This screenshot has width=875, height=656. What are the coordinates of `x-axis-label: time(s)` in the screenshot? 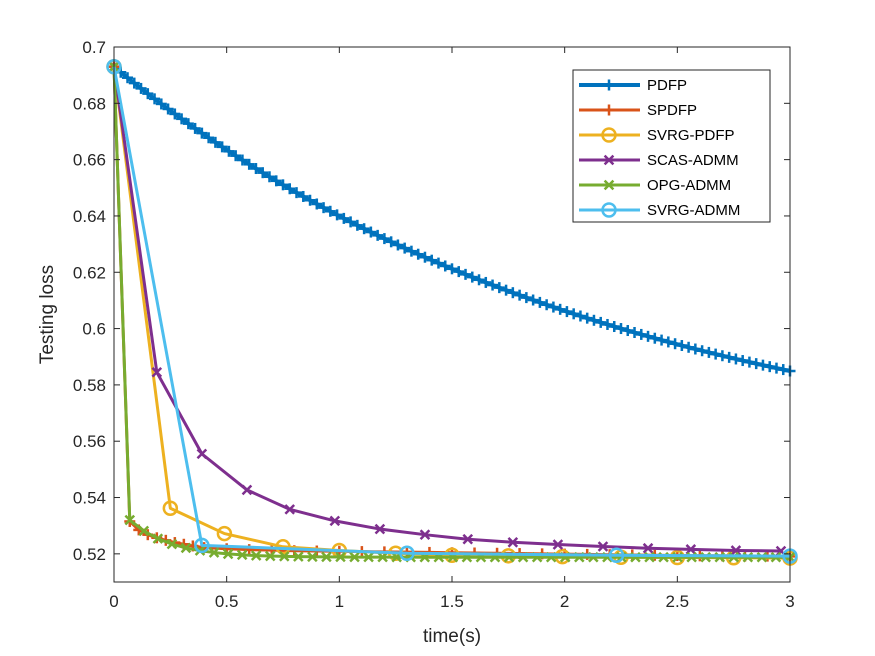 It's located at (452, 636).